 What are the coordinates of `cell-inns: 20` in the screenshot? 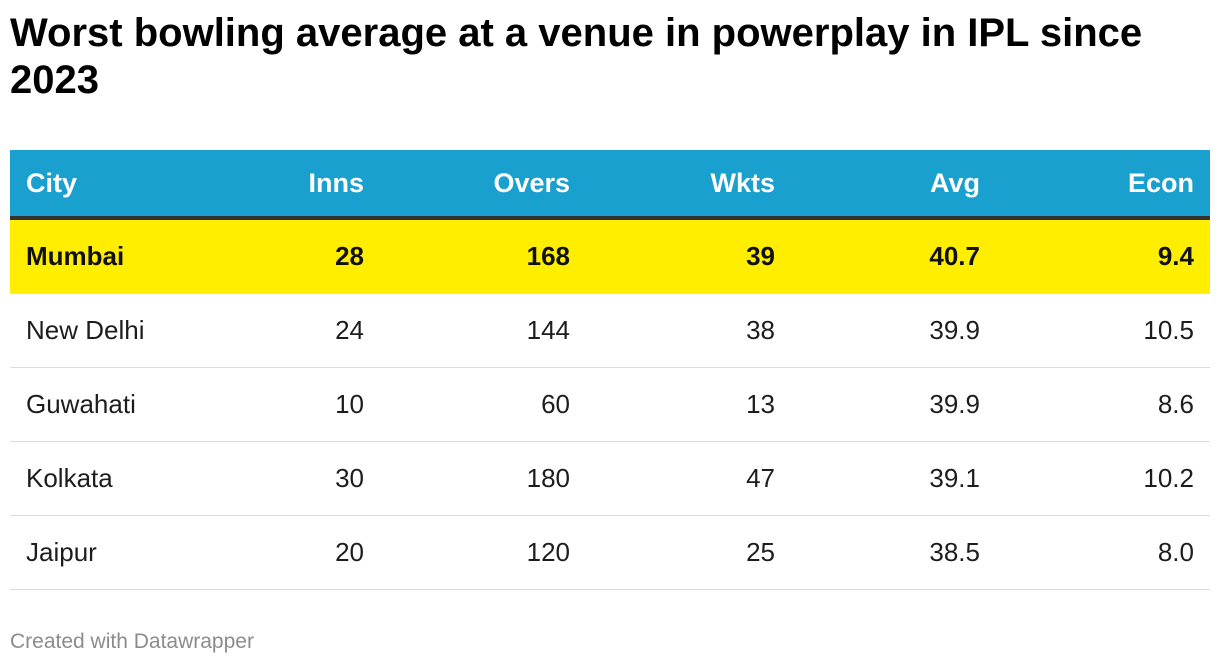 It's located at (349, 552).